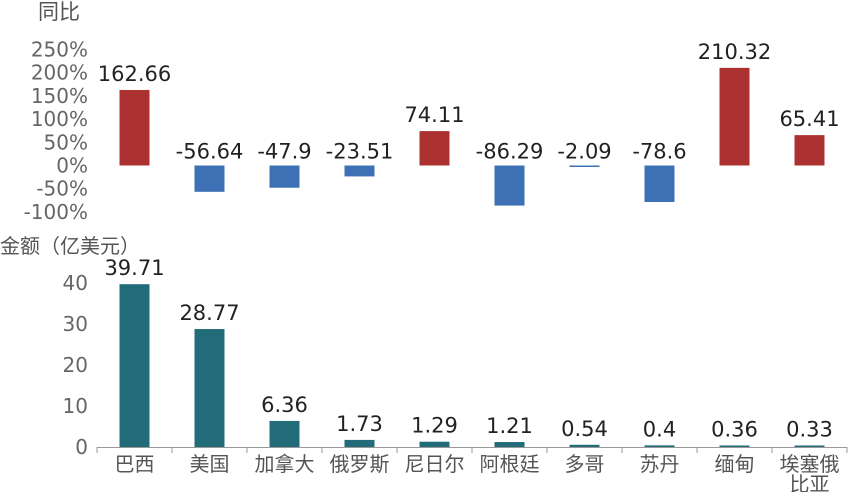 The height and width of the screenshot is (492, 848). Describe the element at coordinates (734, 52) in the screenshot. I see `data-label: 210.32` at that location.